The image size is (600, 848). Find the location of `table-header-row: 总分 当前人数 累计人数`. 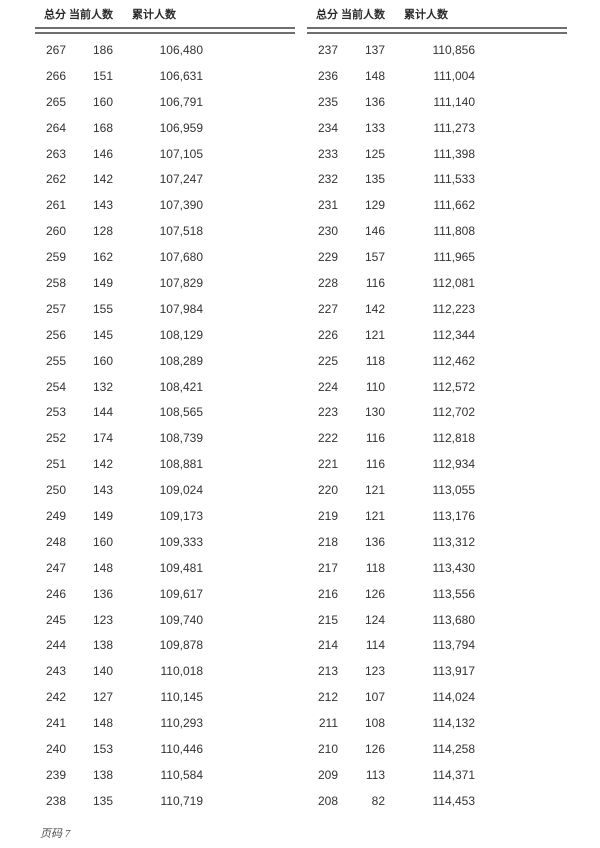

table-header-row: 总分 当前人数 累计人数 is located at coordinates (165, 15).